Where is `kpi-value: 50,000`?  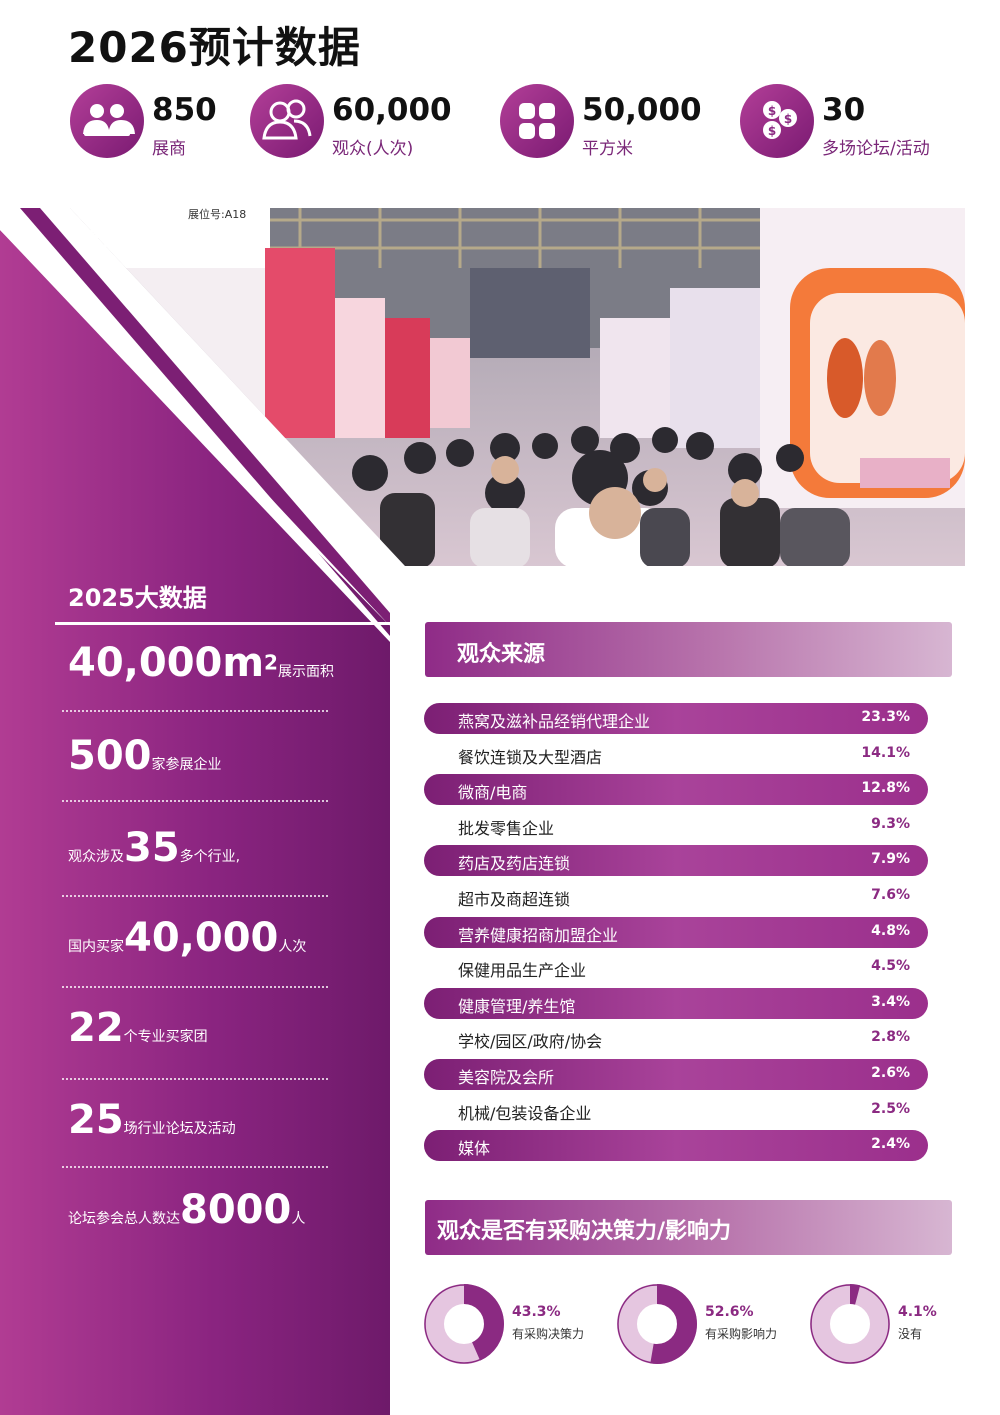
kpi-value: 50,000 is located at coordinates (642, 110).